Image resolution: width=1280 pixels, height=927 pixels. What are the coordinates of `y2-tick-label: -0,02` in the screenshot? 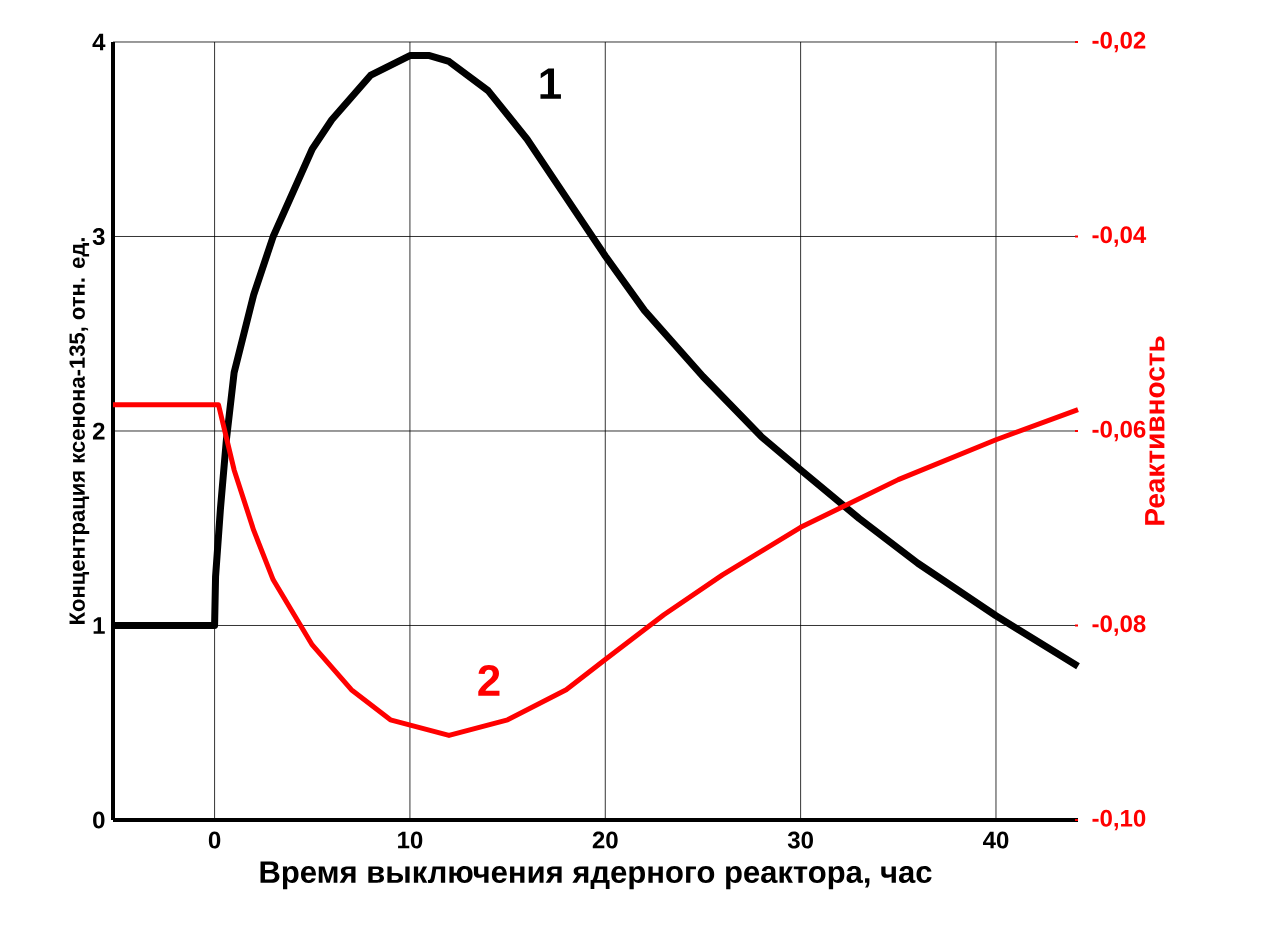 It's located at (1119, 42).